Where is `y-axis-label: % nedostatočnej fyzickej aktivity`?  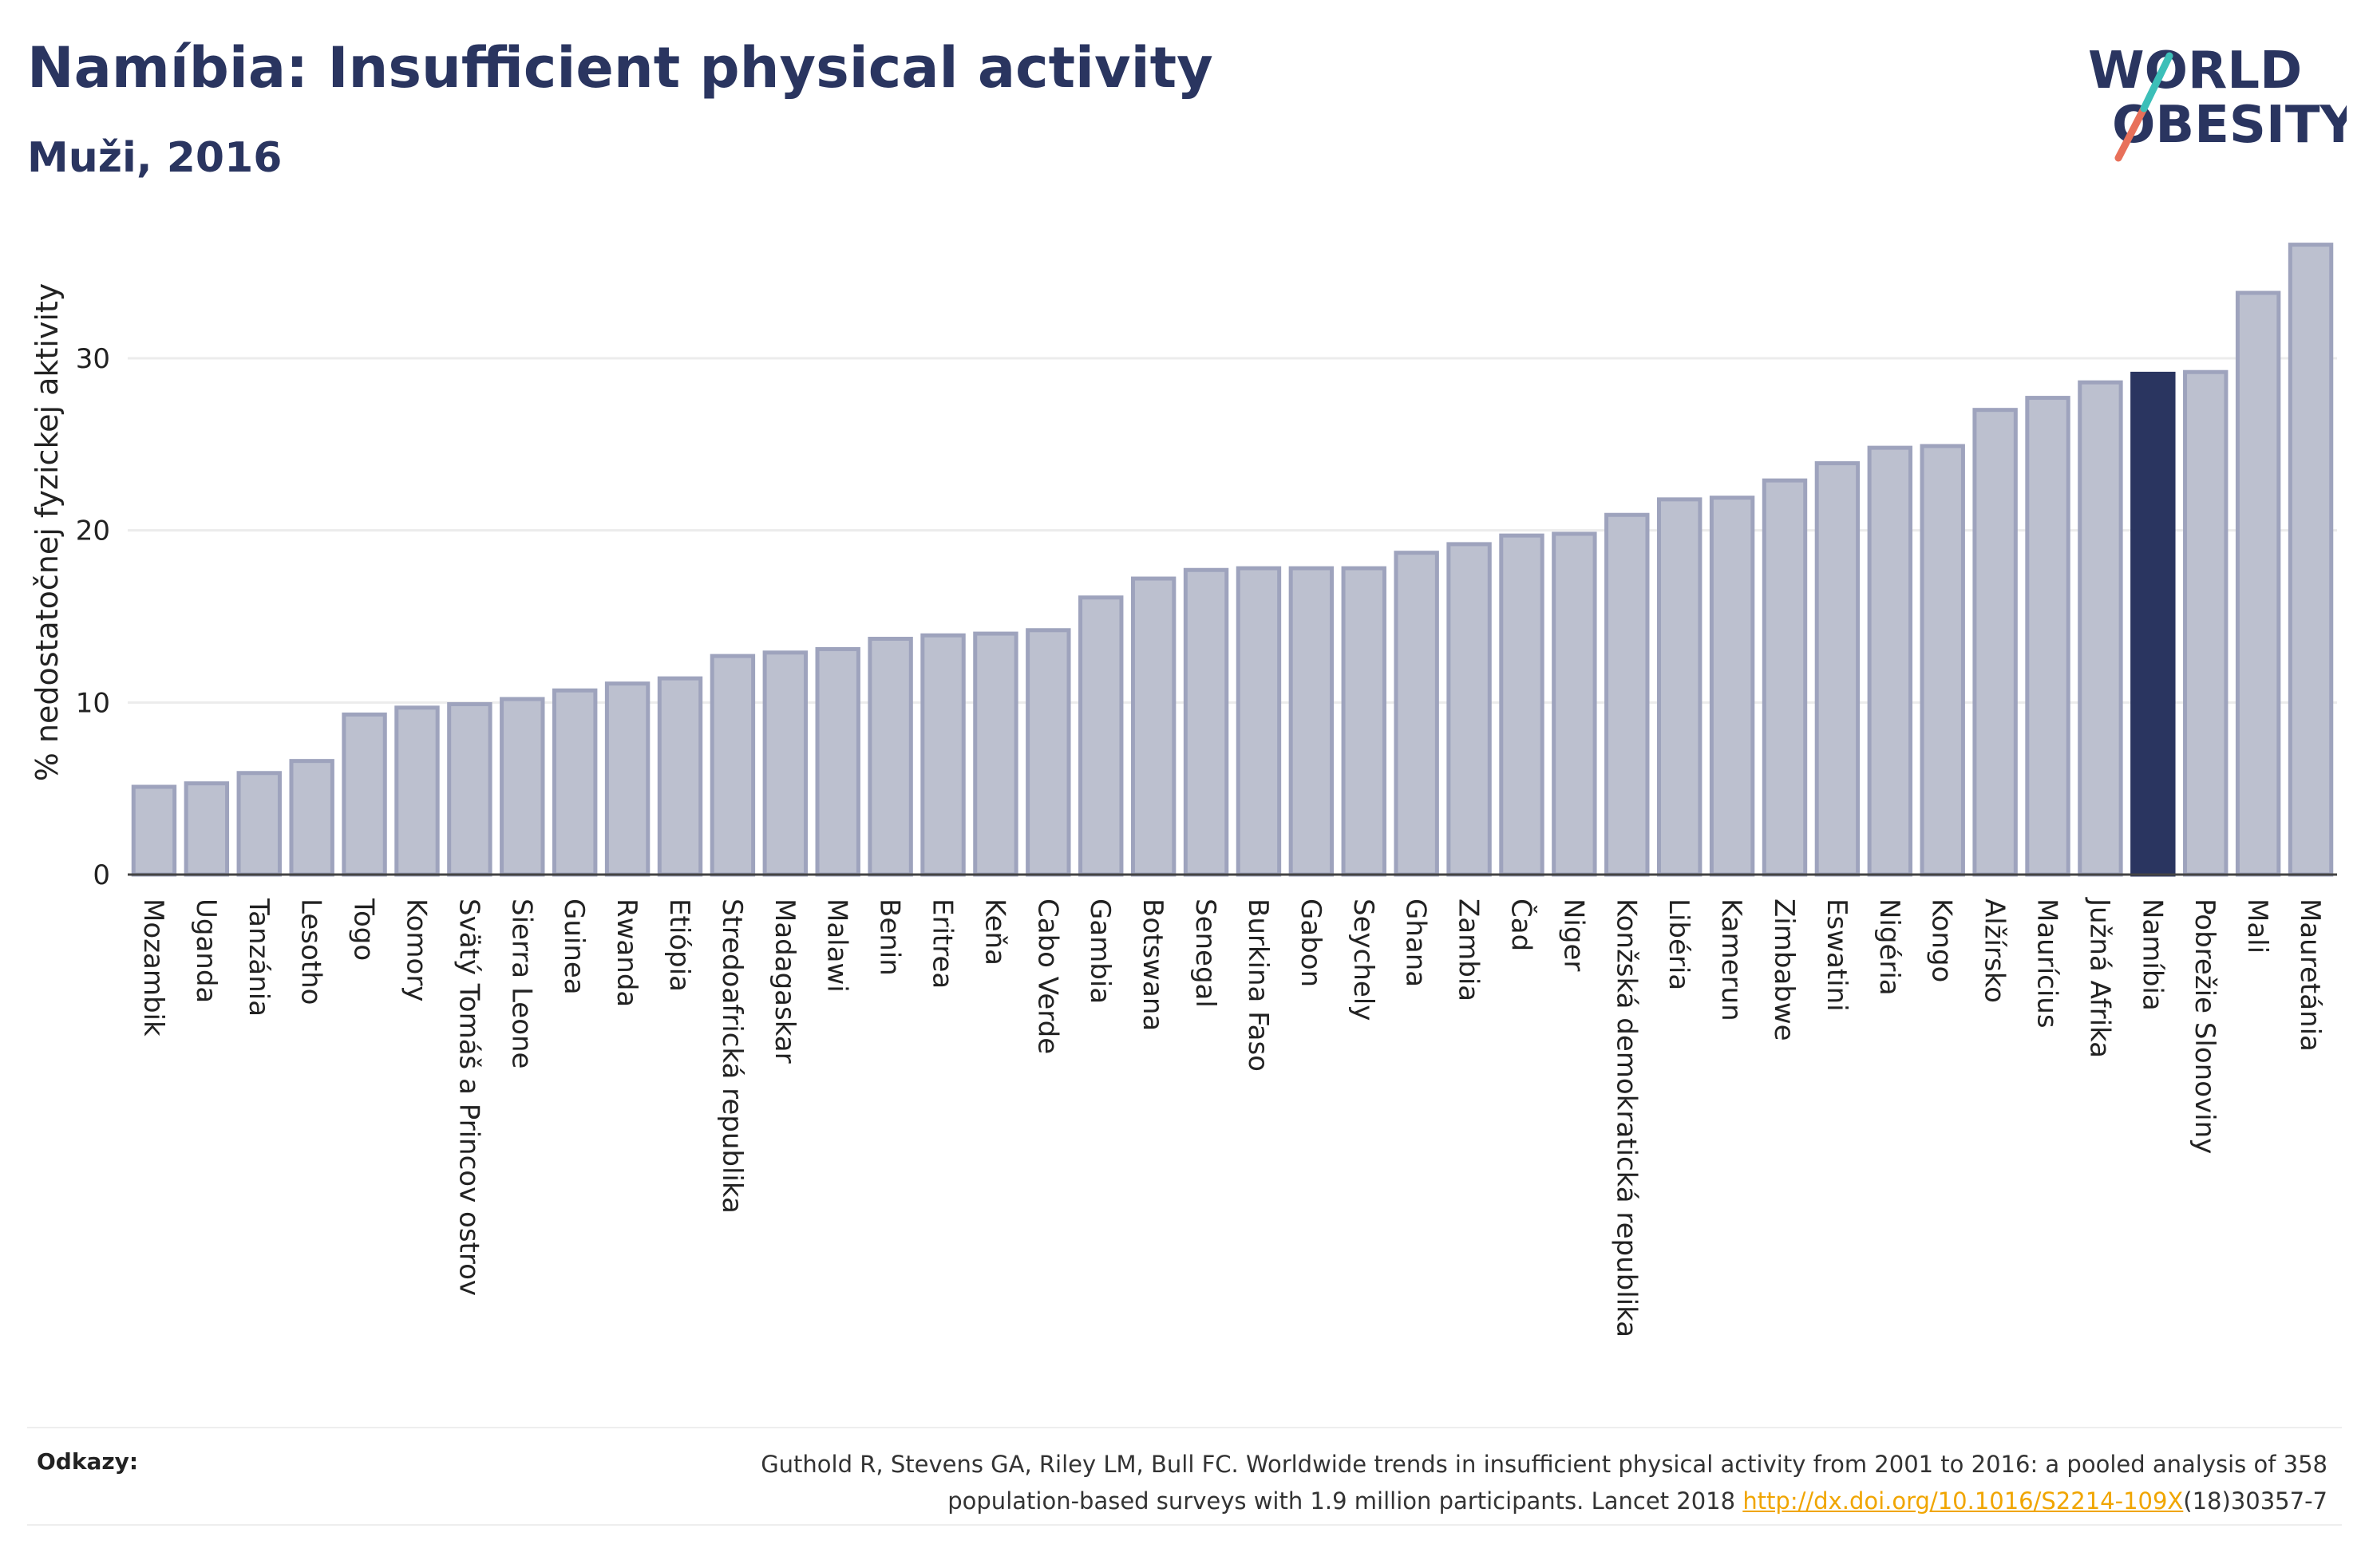 y-axis-label: % nedostatočnej fyzickej aktivity is located at coordinates (47, 532).